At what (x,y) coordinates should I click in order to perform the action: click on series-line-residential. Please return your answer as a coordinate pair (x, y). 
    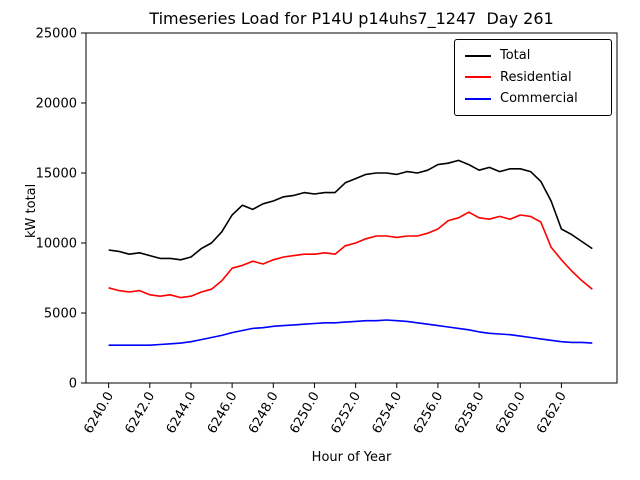
    Looking at the image, I should click on (350, 255).